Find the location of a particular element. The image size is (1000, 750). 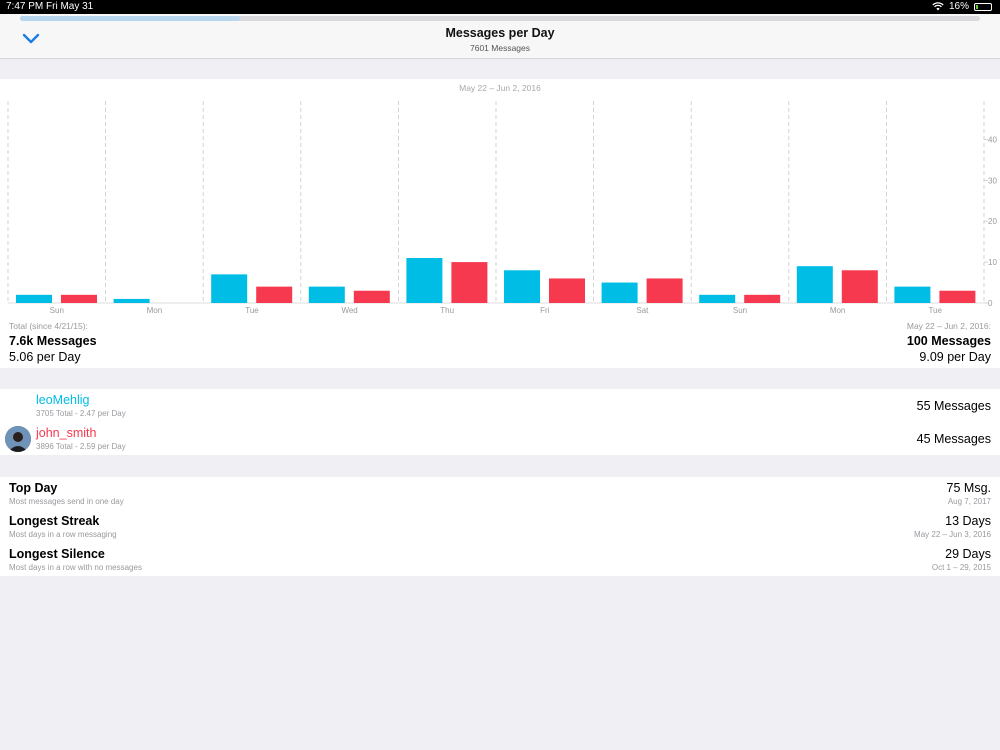

stat-label: Longest Silence is located at coordinates (57, 554).